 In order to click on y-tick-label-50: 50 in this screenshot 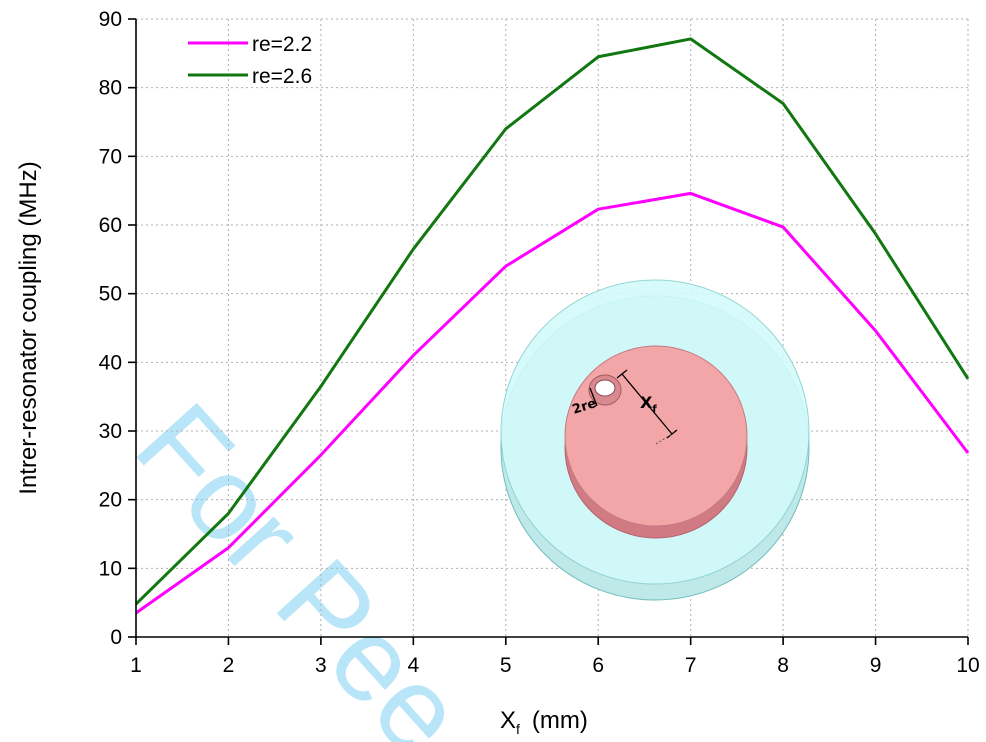, I will do `click(110, 294)`.